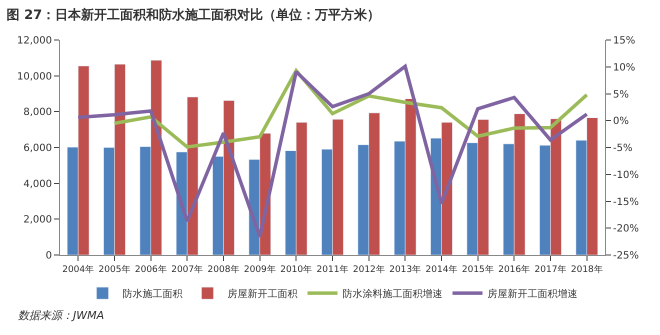 The width and height of the screenshot is (660, 335). Describe the element at coordinates (114, 269) in the screenshot. I see `x-tick-label: 2005年` at that location.